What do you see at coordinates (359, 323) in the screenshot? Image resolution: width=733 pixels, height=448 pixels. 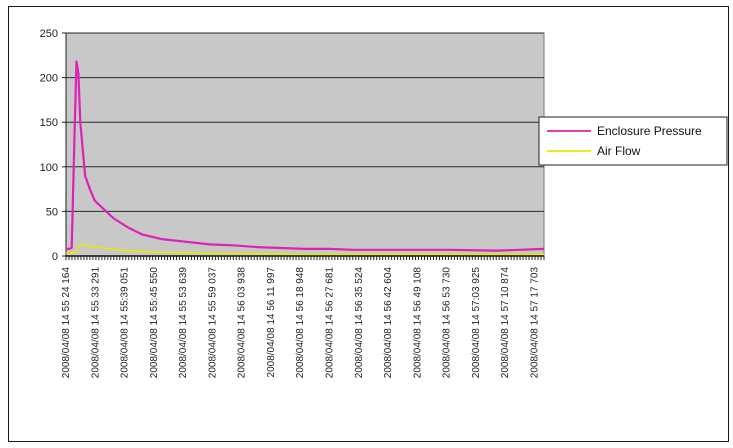 I see `x-tick-label: 2008/04/08 14 56 35 524` at bounding box center [359, 323].